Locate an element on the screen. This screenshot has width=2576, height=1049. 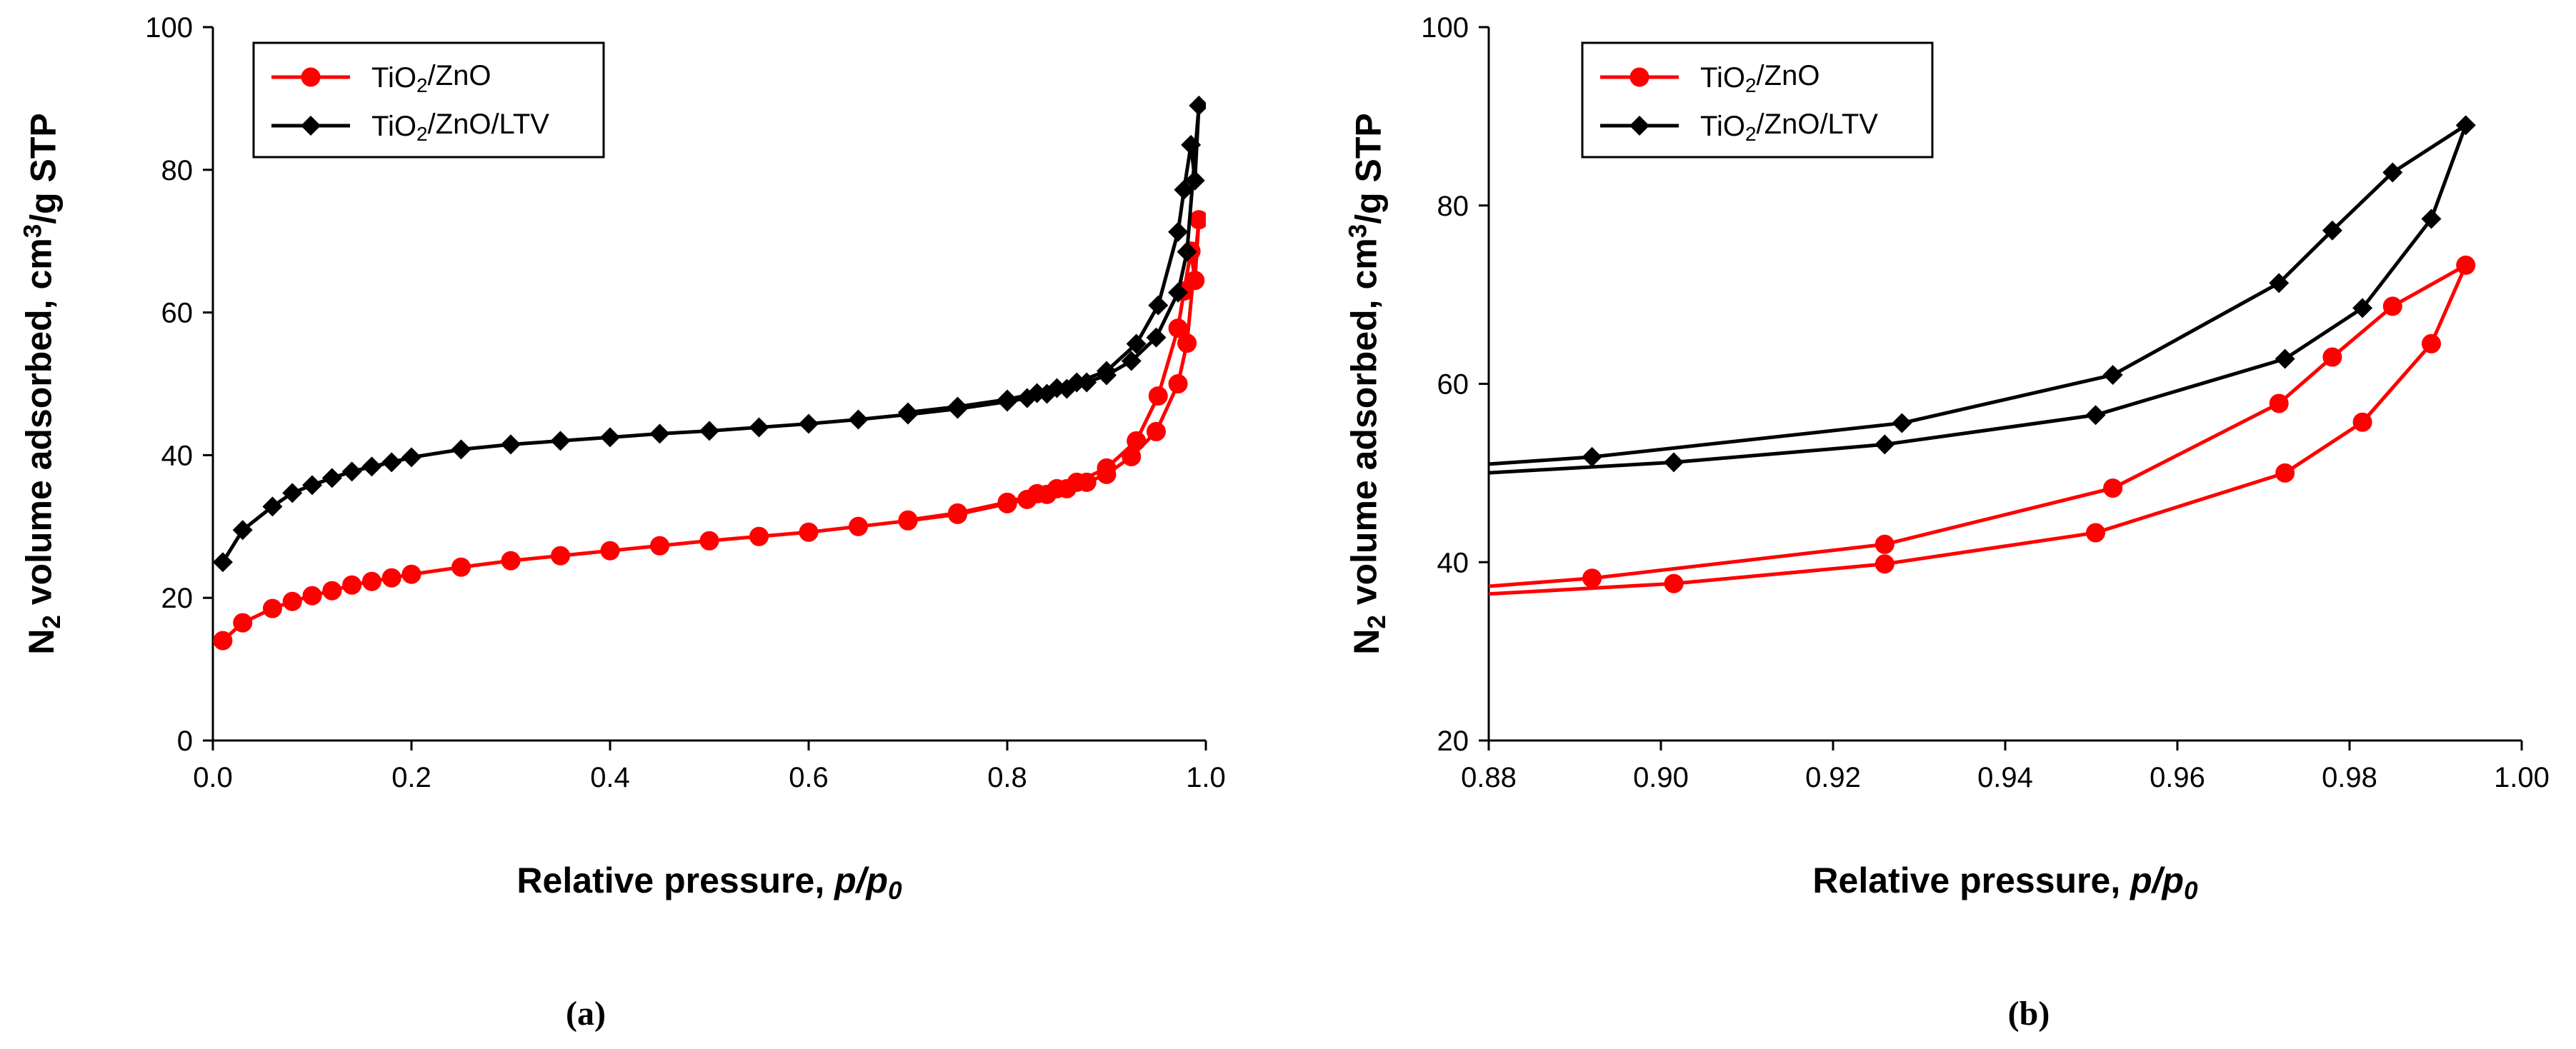
y-axis-title: N2 volume adsorbed, cm3/g STP is located at coordinates (42, 384).